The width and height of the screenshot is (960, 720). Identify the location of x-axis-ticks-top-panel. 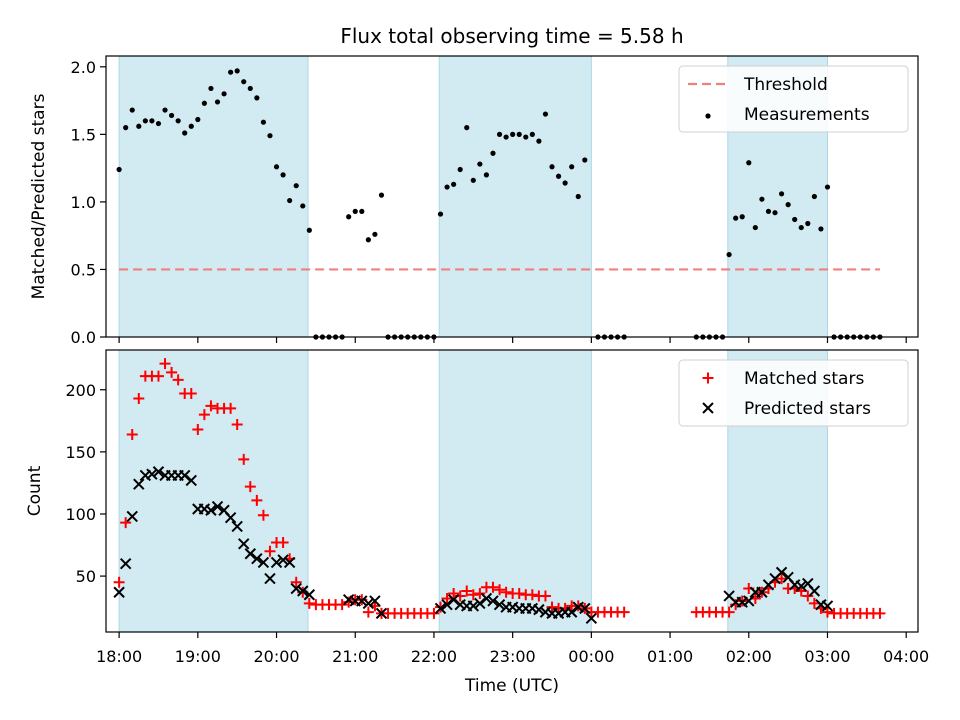
(512, 340).